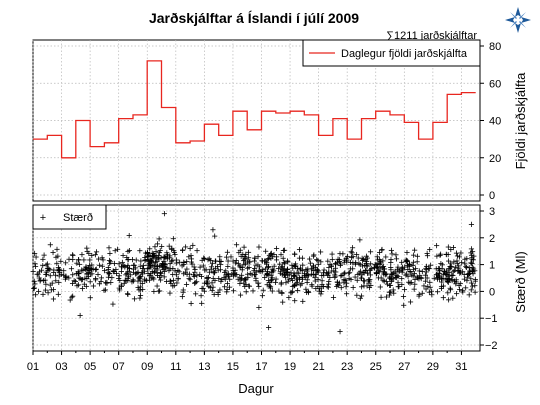 The height and width of the screenshot is (405, 540). I want to click on x-tick-label: 23, so click(347, 367).